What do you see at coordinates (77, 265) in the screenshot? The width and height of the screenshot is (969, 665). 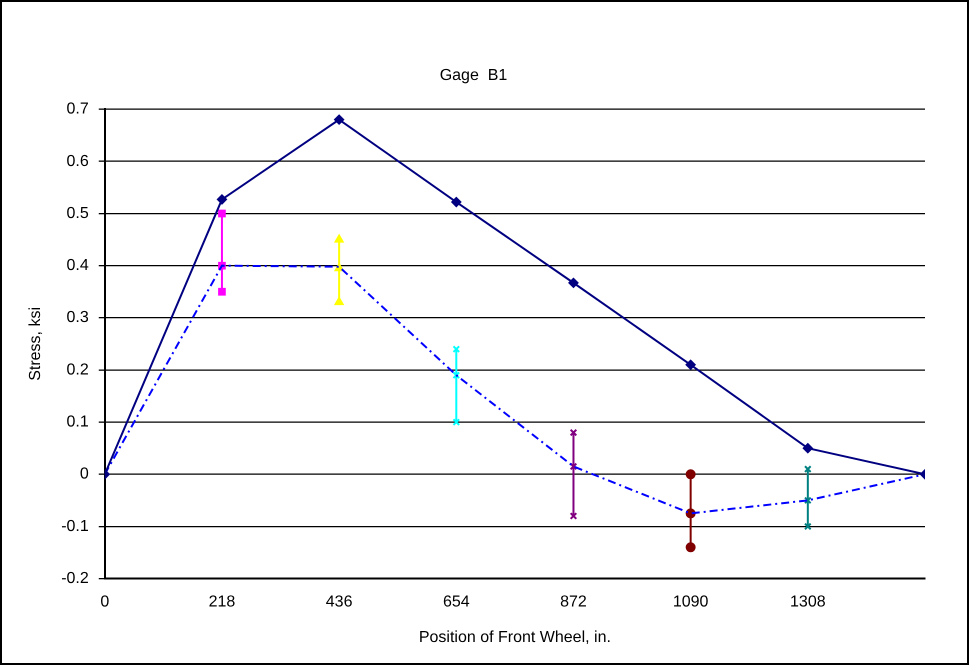 I see `y-tick-label: 0.4` at bounding box center [77, 265].